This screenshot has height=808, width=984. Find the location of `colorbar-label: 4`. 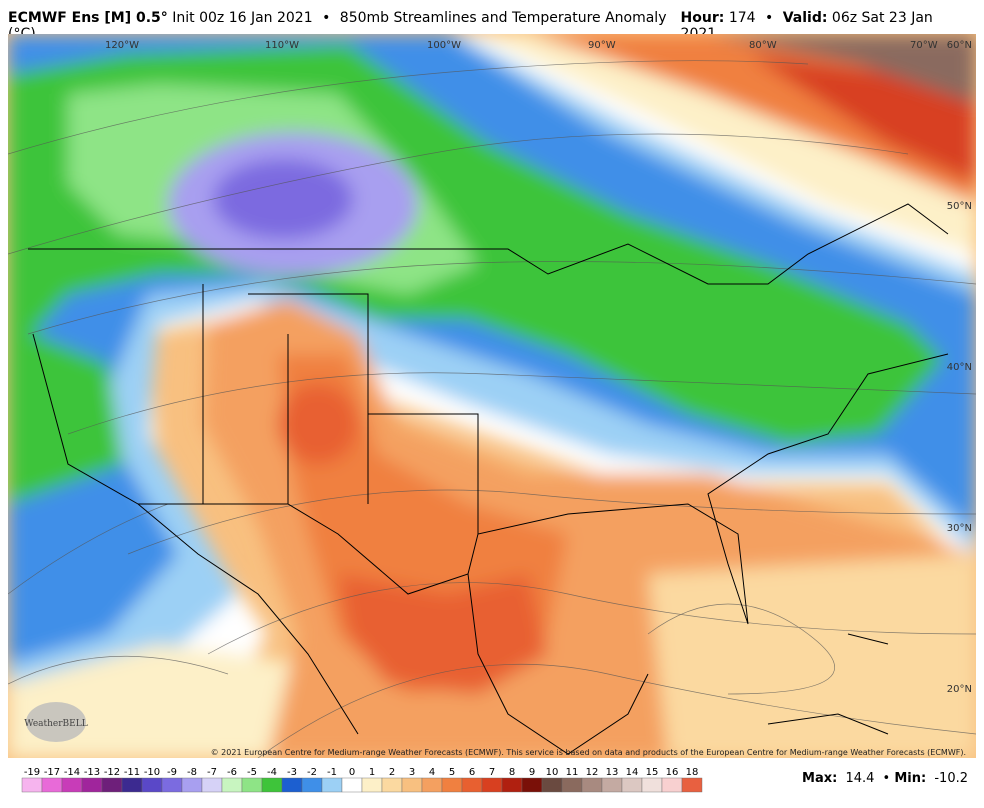

colorbar-label: 4 is located at coordinates (432, 772).